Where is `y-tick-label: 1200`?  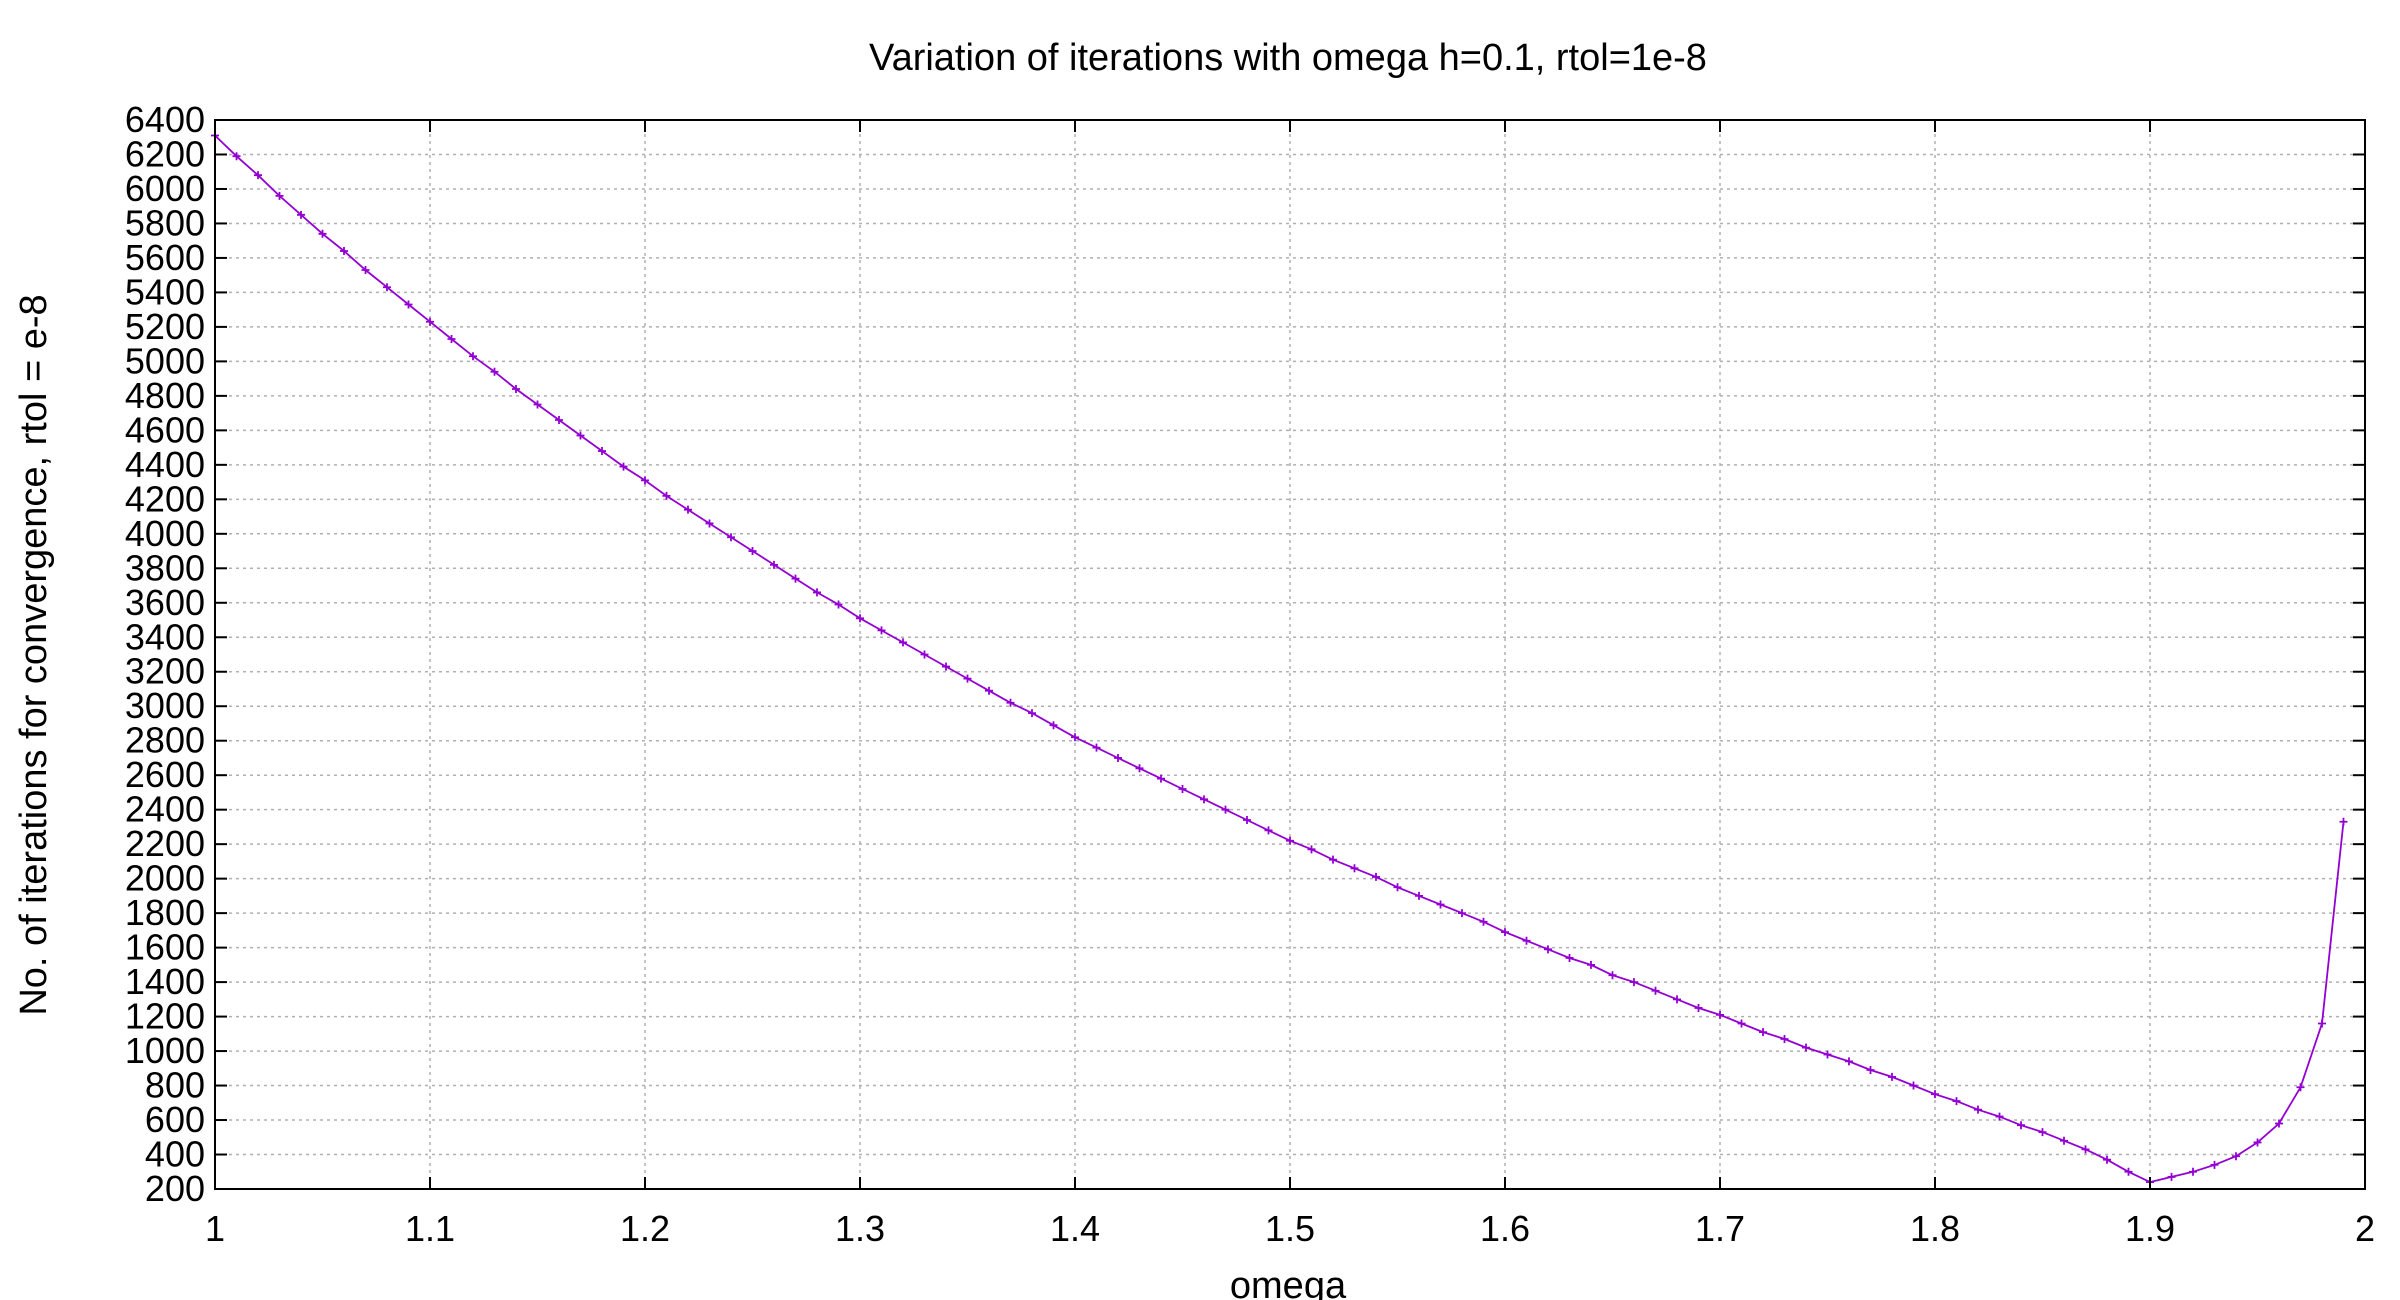 y-tick-label: 1200 is located at coordinates (165, 1016).